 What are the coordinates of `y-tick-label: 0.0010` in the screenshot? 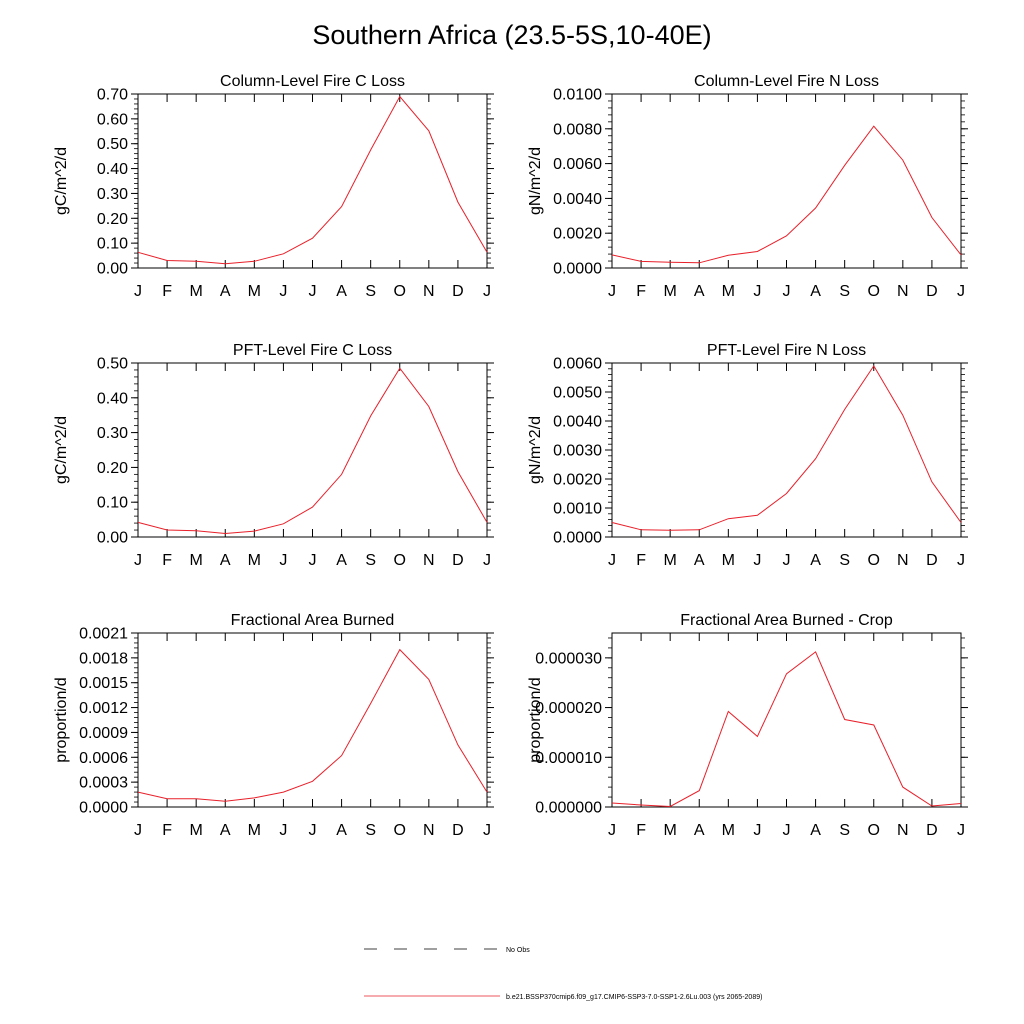 It's located at (577, 509).